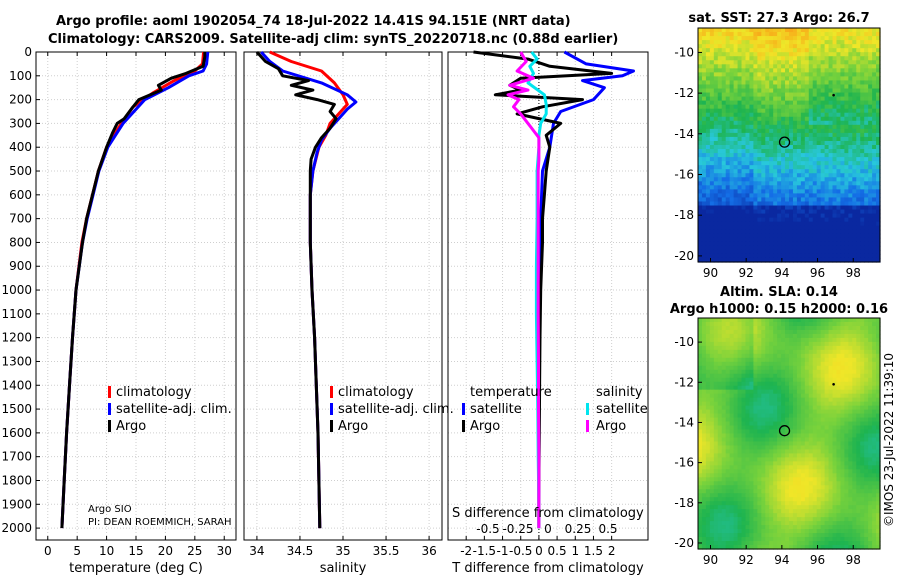 This screenshot has width=900, height=580. I want to click on depth-tick-label: 1900, so click(16, 504).